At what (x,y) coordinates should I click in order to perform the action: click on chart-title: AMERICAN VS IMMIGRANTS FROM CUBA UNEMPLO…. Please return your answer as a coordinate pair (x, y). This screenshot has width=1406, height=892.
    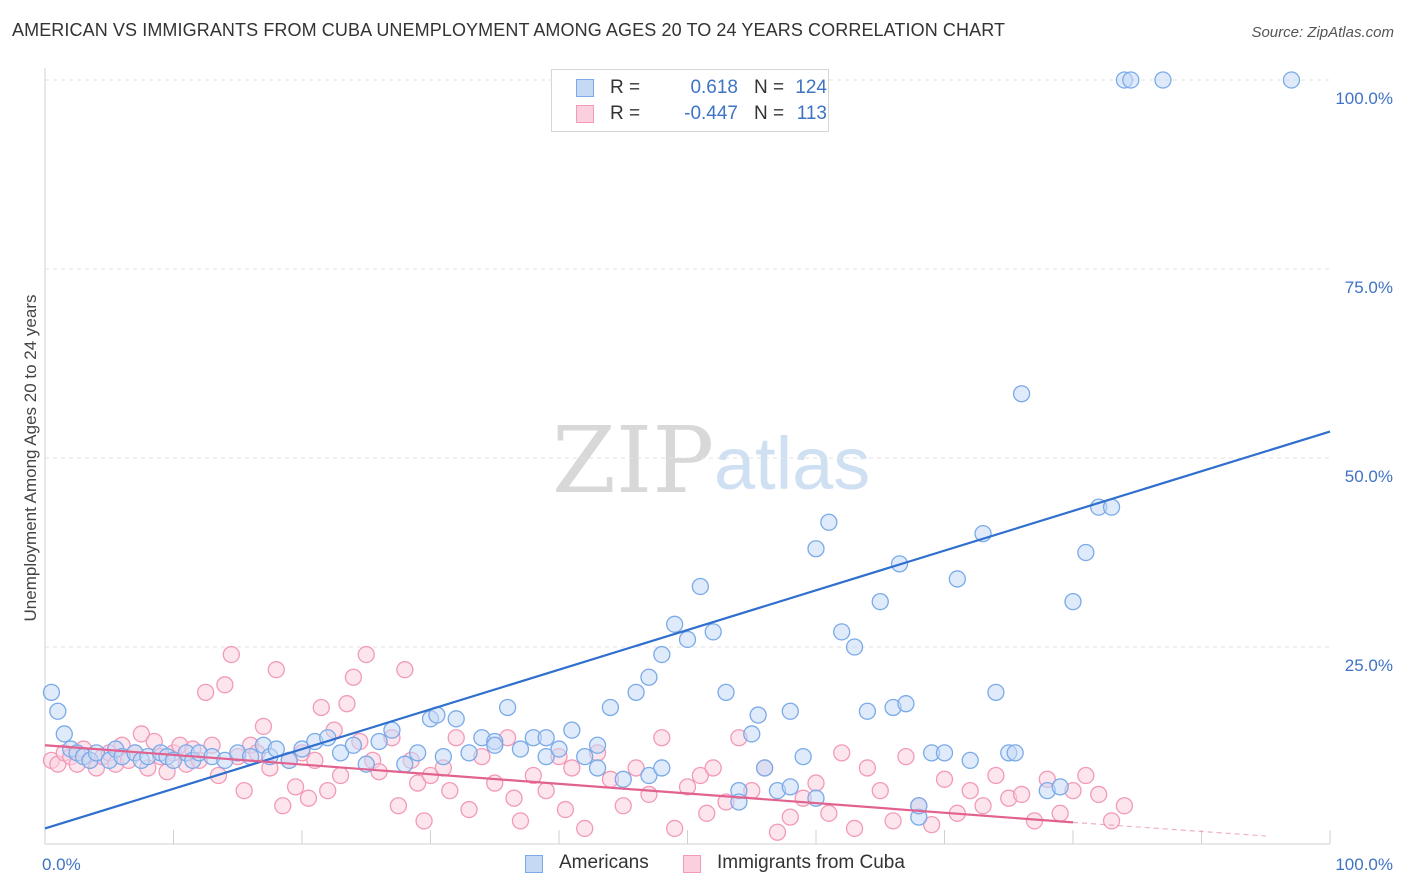
    Looking at the image, I should click on (509, 30).